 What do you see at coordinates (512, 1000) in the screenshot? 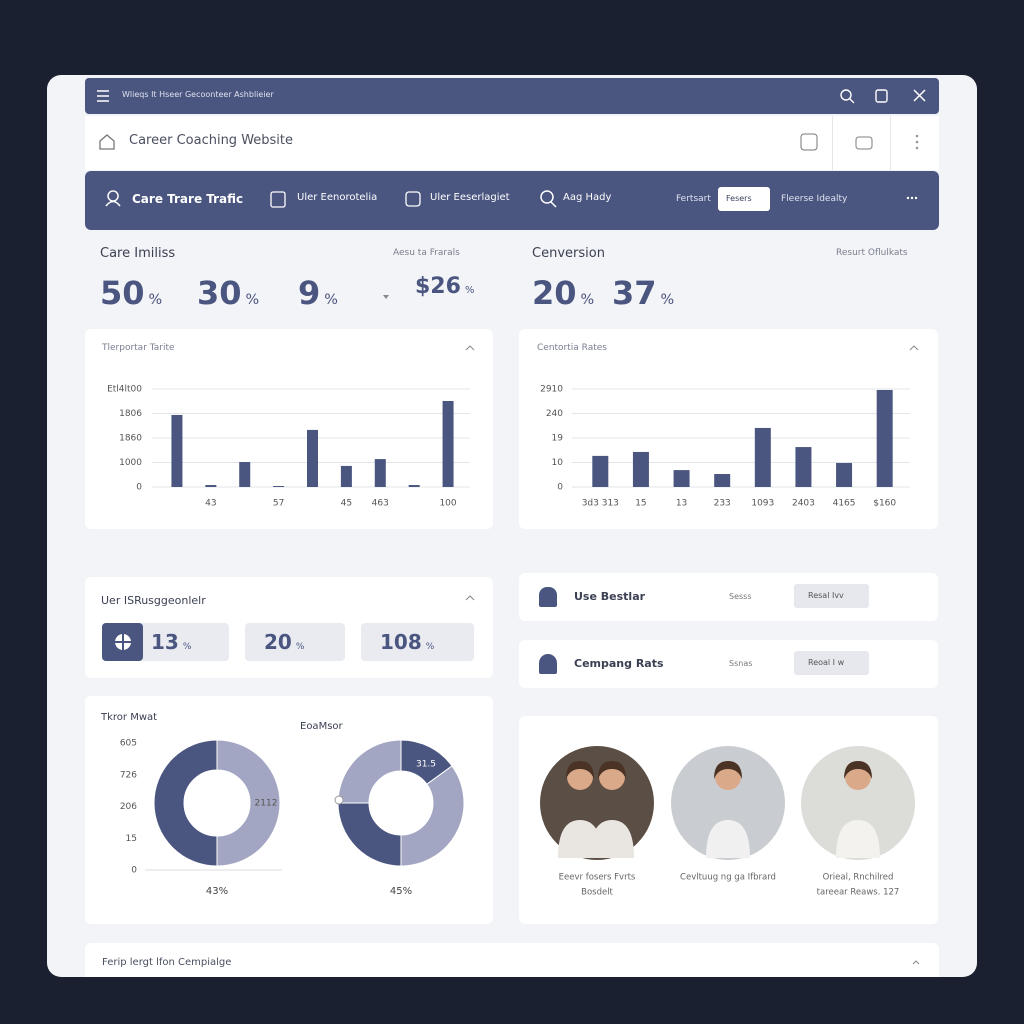
I see `backdrop` at bounding box center [512, 1000].